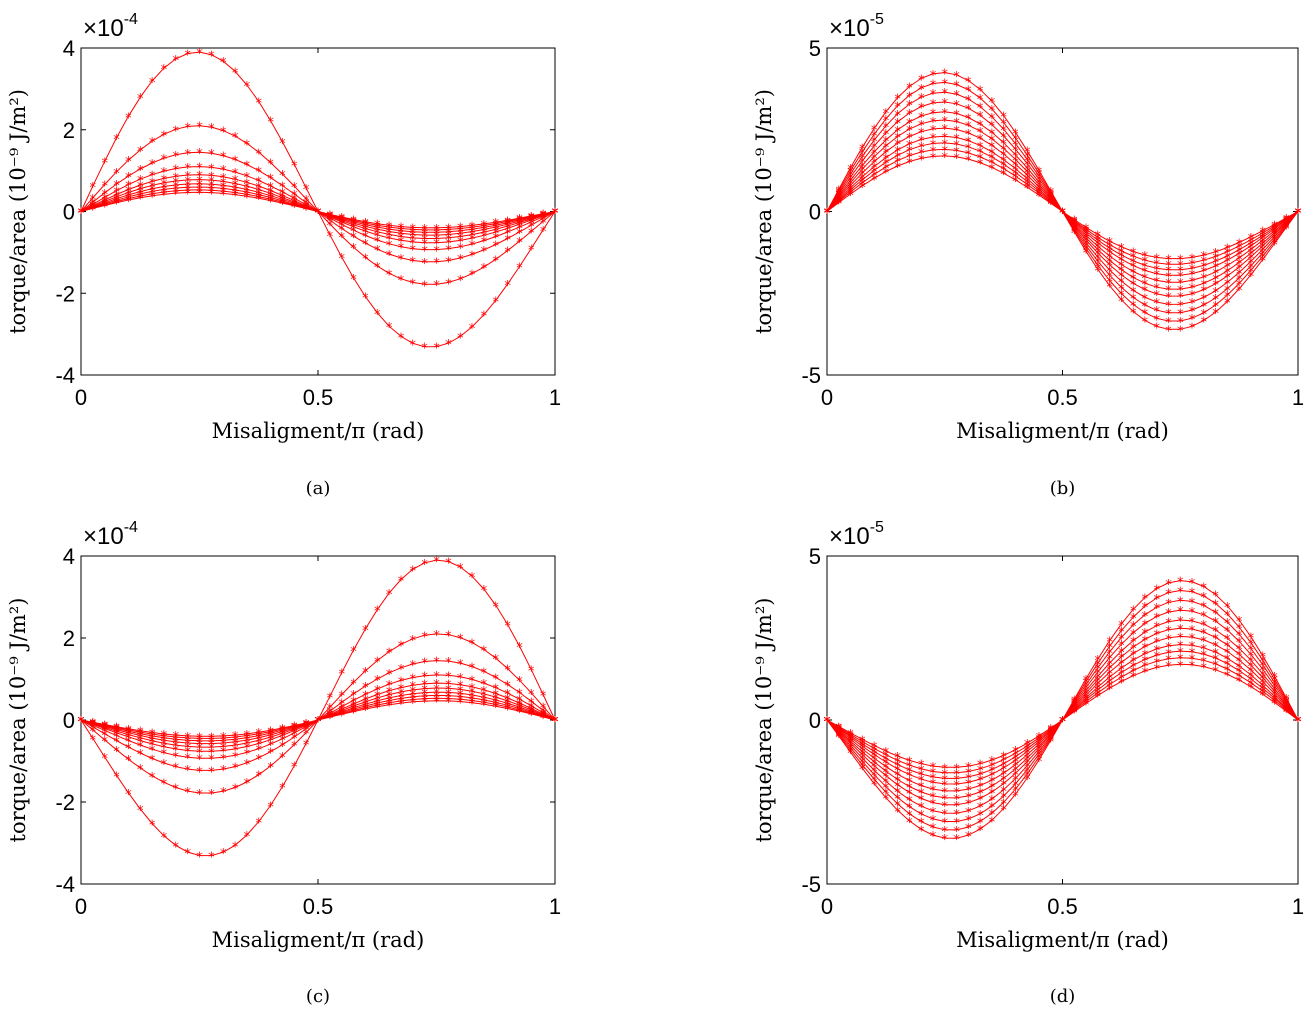 The width and height of the screenshot is (1310, 1009). What do you see at coordinates (1063, 488) in the screenshot?
I see `panel-caption: (b)` at bounding box center [1063, 488].